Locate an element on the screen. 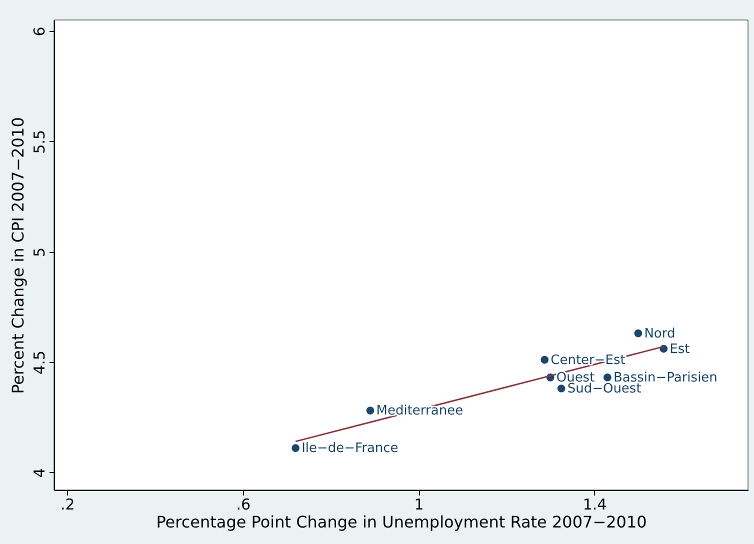 The height and width of the screenshot is (544, 754). x-tick-label: .2 is located at coordinates (67, 505).